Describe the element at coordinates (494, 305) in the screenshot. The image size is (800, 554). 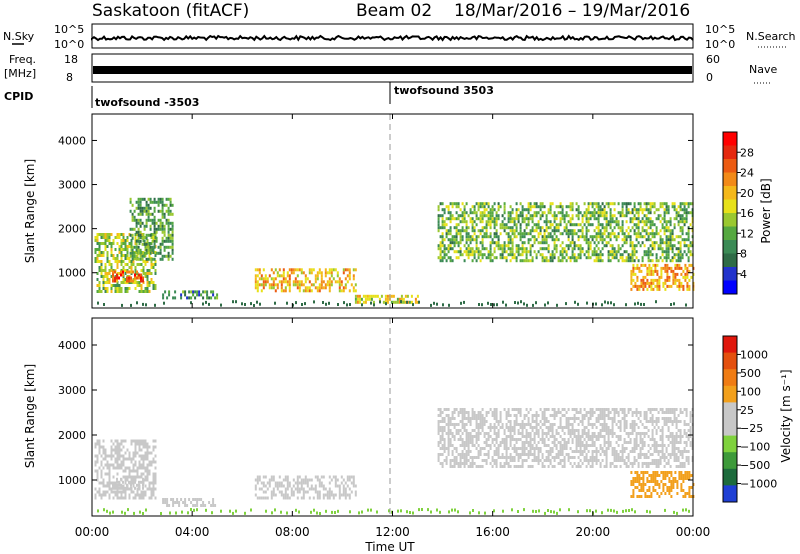
I see `scatter-cell` at that location.